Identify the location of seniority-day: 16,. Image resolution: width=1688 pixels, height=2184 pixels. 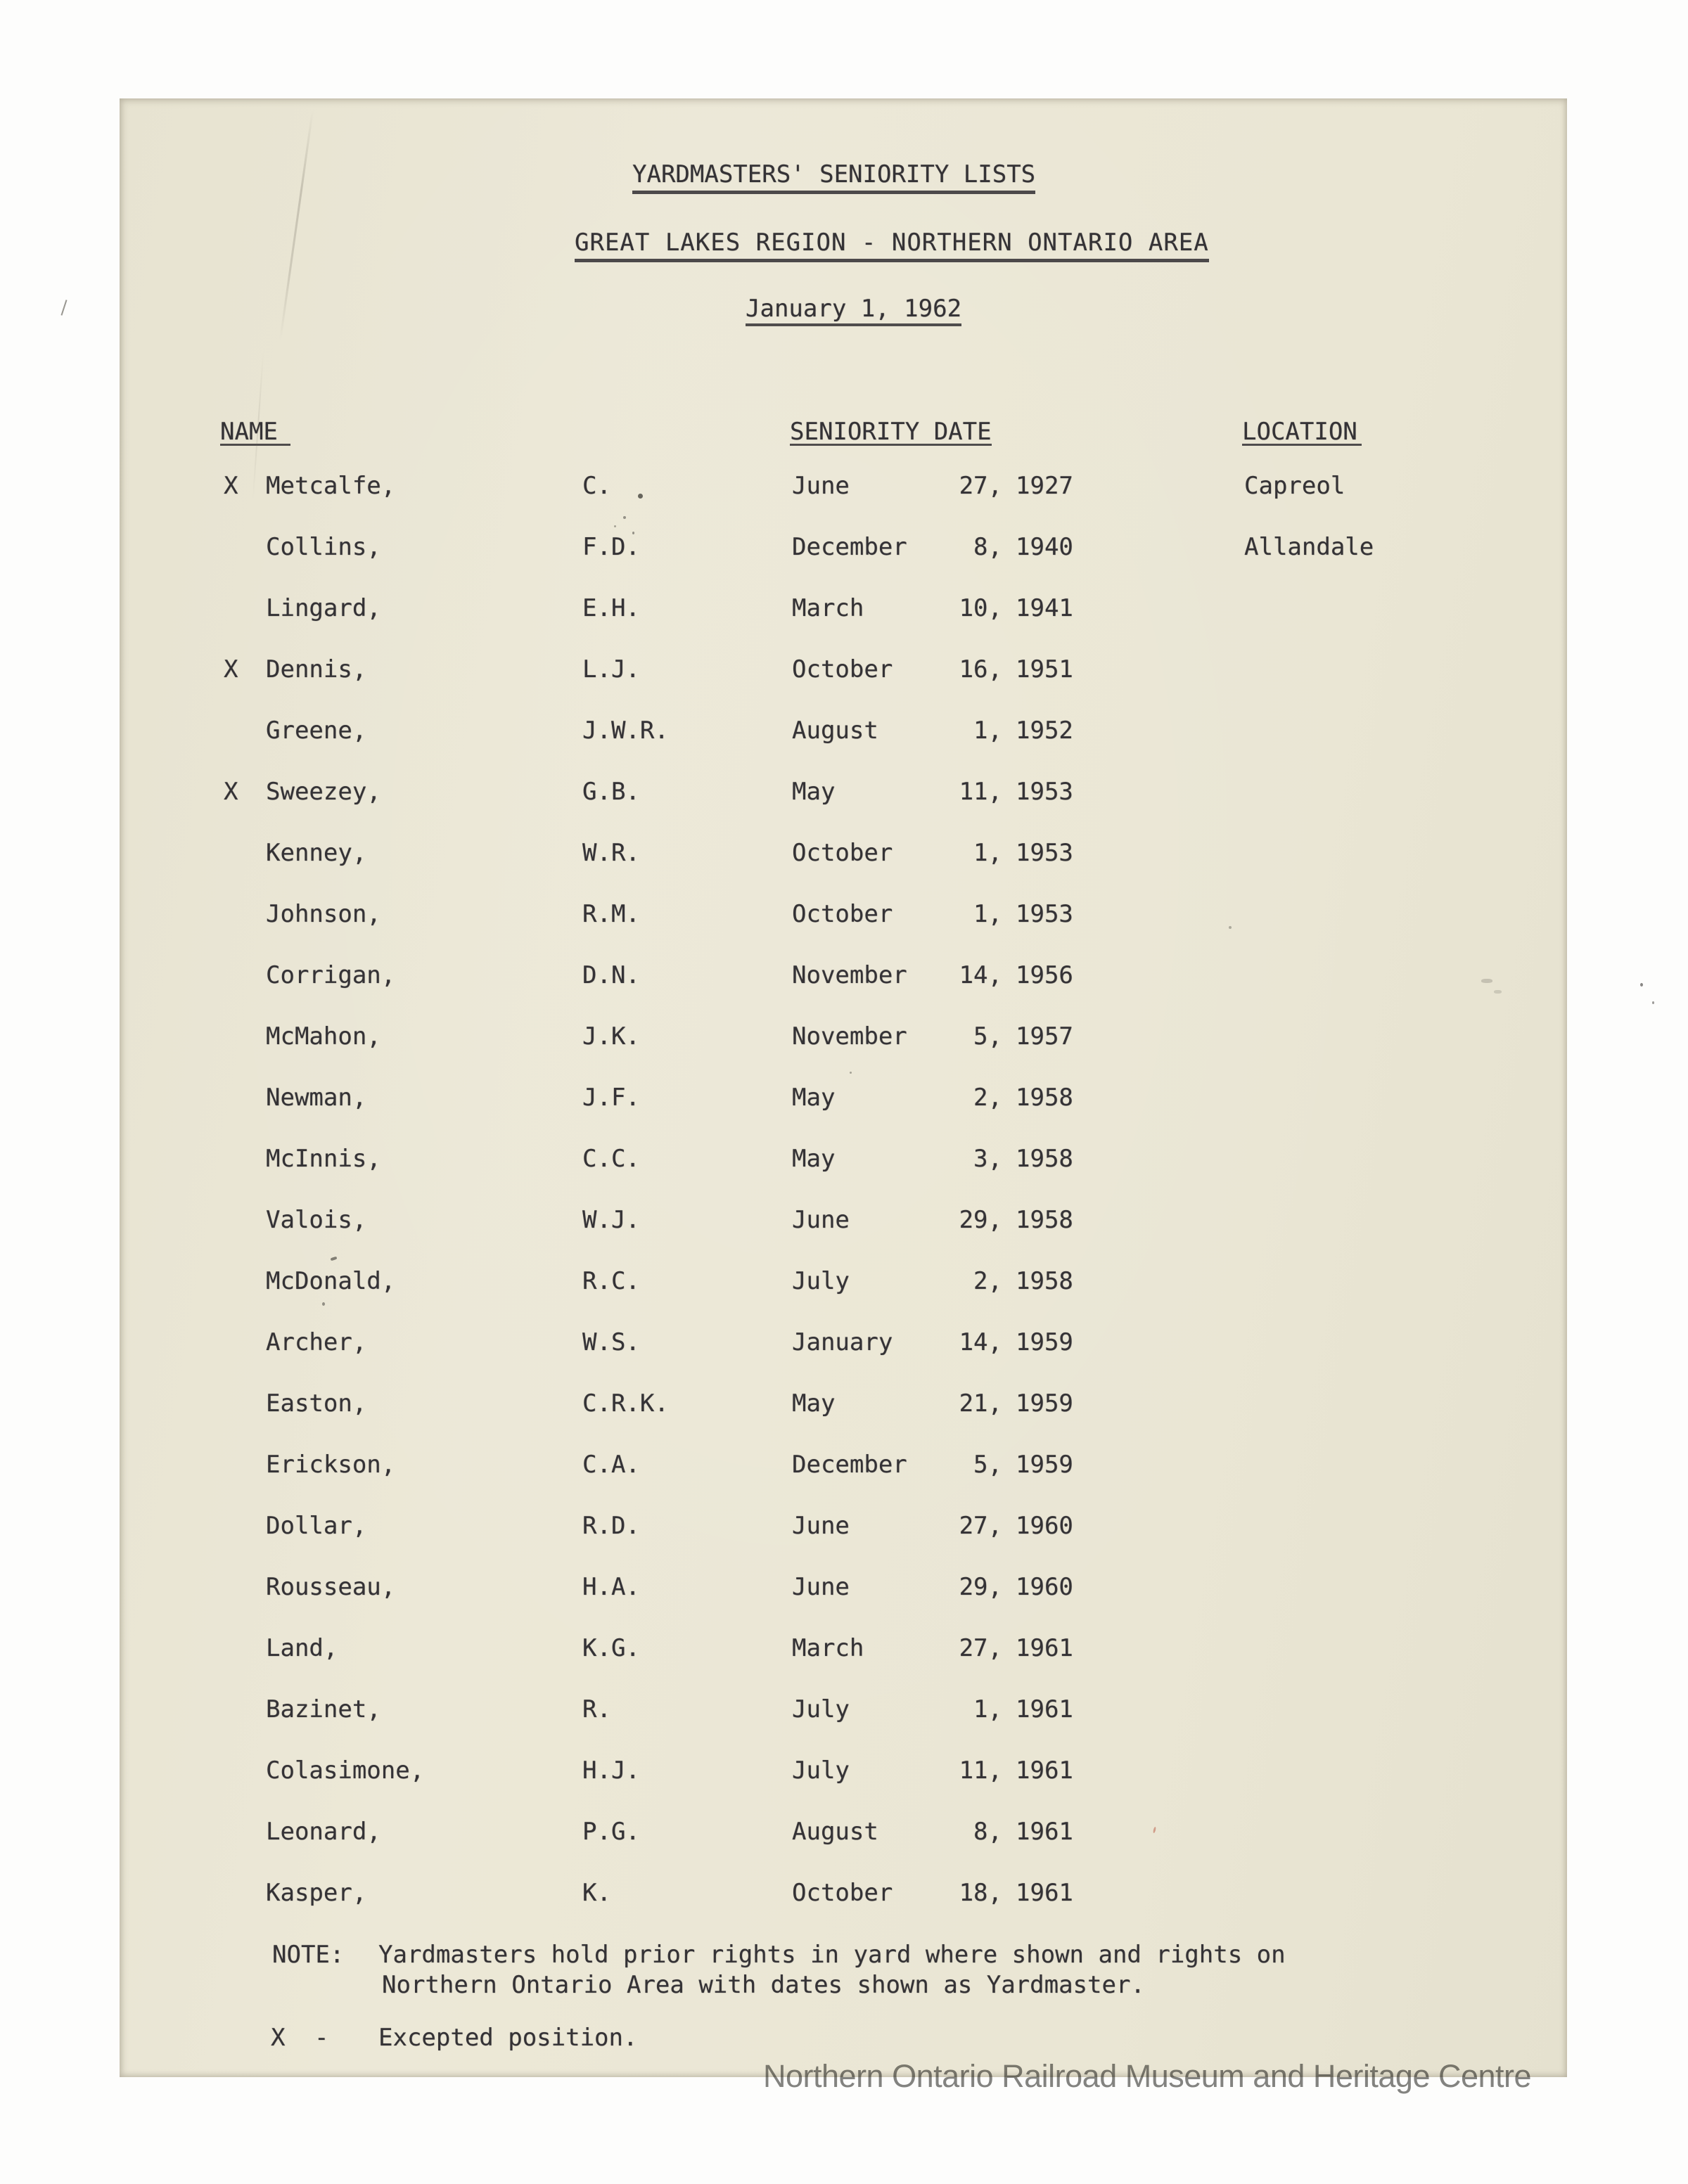
(980, 669).